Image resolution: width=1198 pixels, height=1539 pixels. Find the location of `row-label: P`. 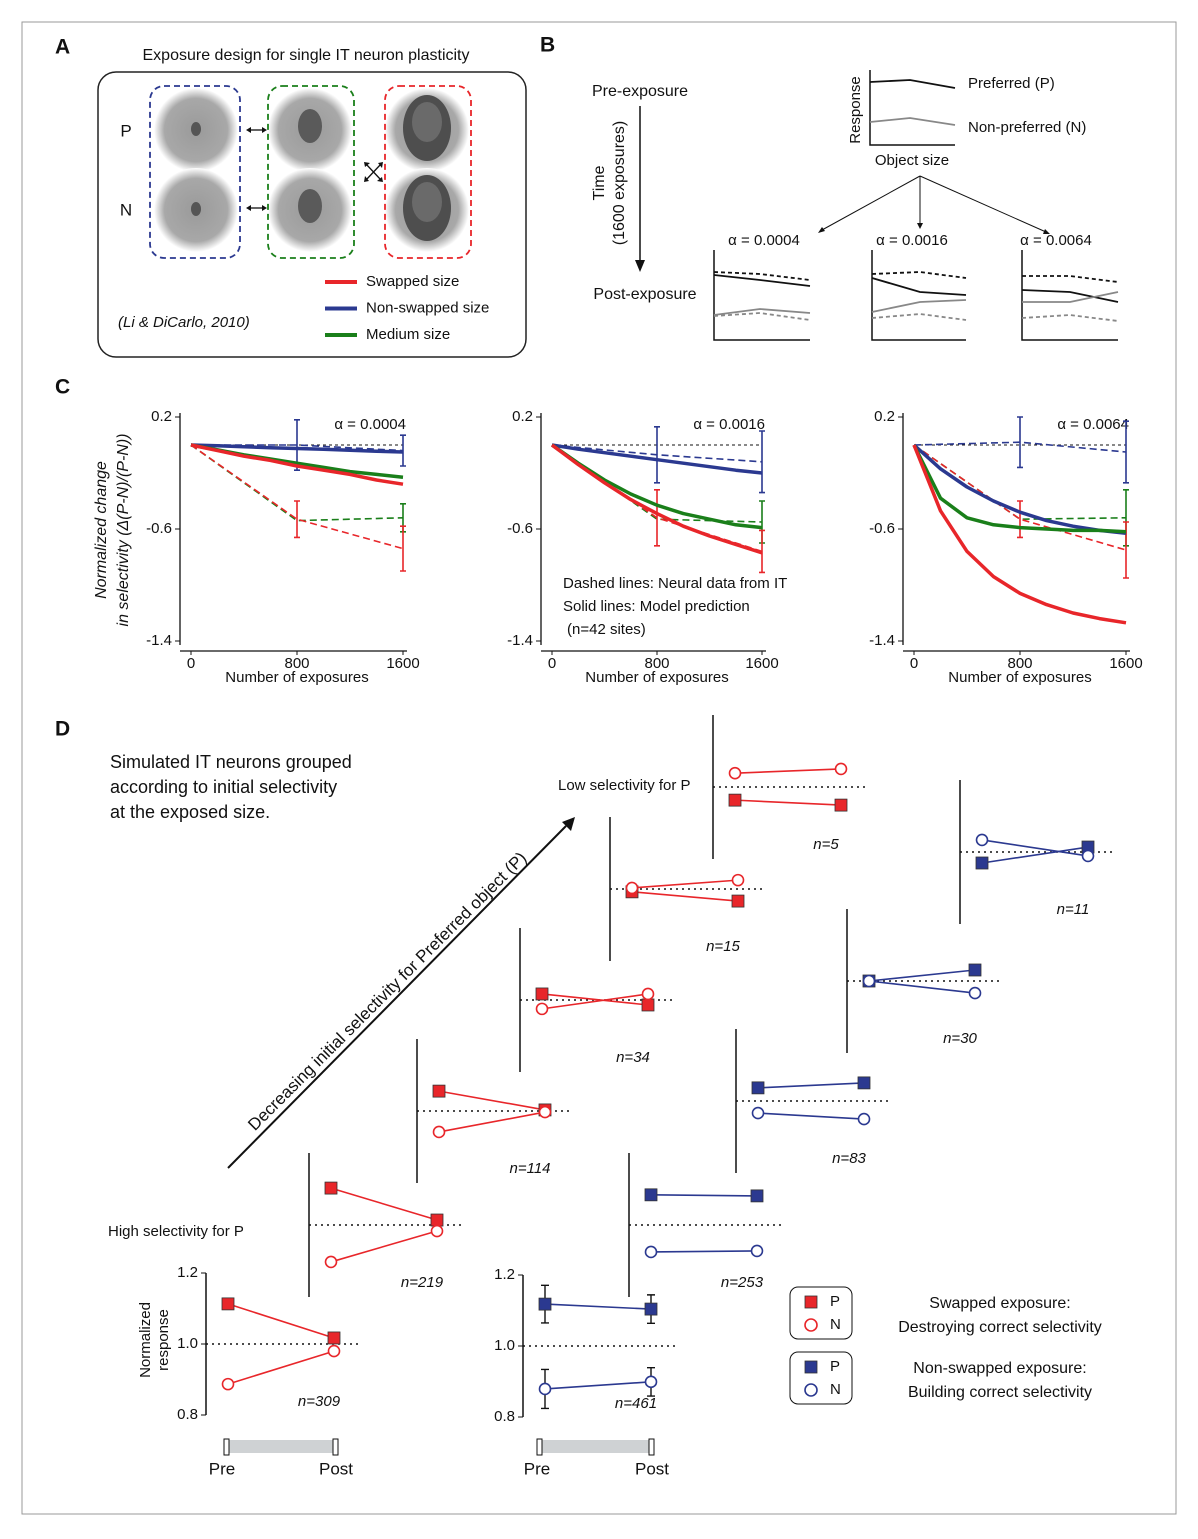

row-label: P is located at coordinates (125, 130).